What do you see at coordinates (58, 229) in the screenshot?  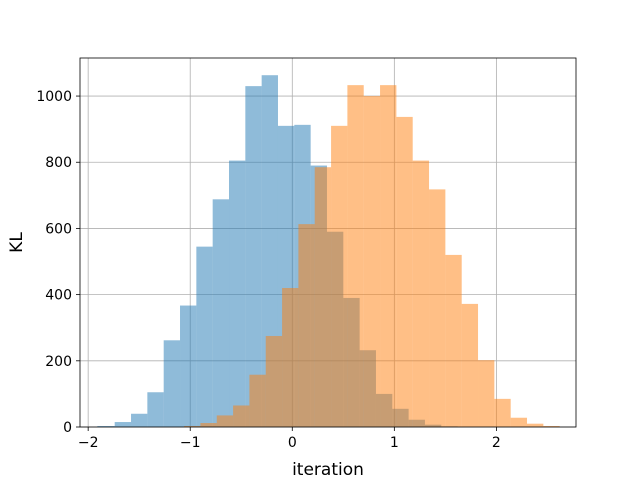 I see `y-tick-label: 600` at bounding box center [58, 229].